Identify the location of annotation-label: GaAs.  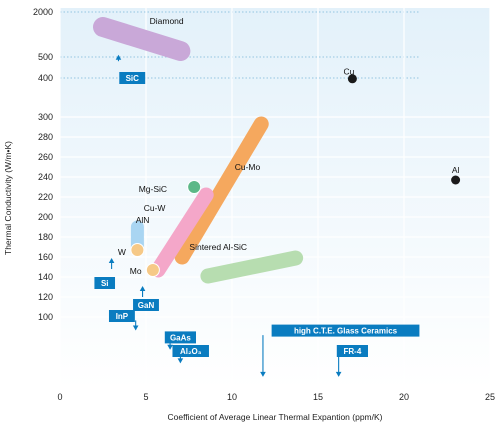
(180, 337).